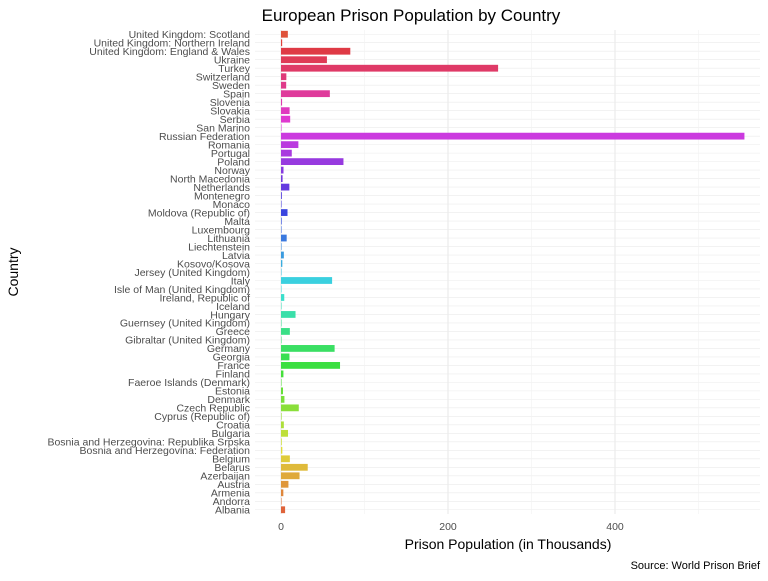 The height and width of the screenshot is (581, 768). I want to click on y-tick-label: Moldova (Republic of), so click(199, 213).